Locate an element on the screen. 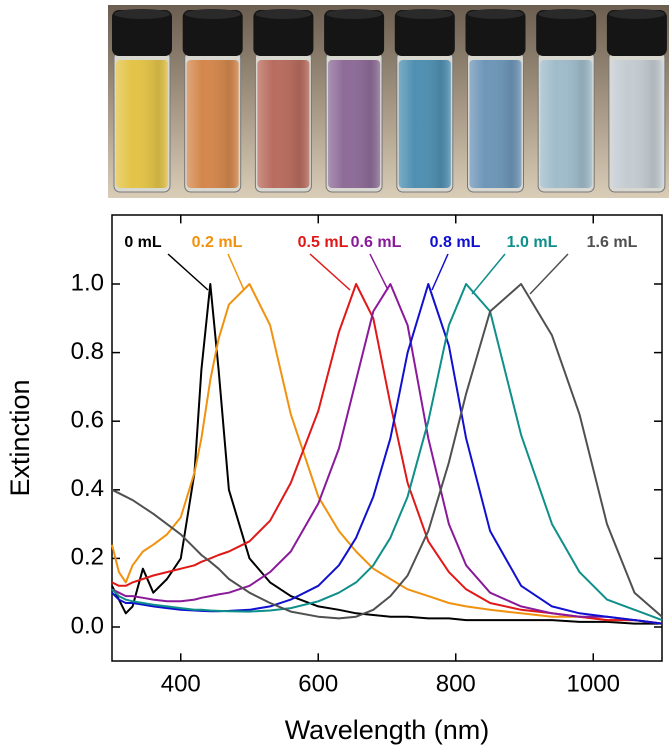  series-label: 0 mL is located at coordinates (143, 242).